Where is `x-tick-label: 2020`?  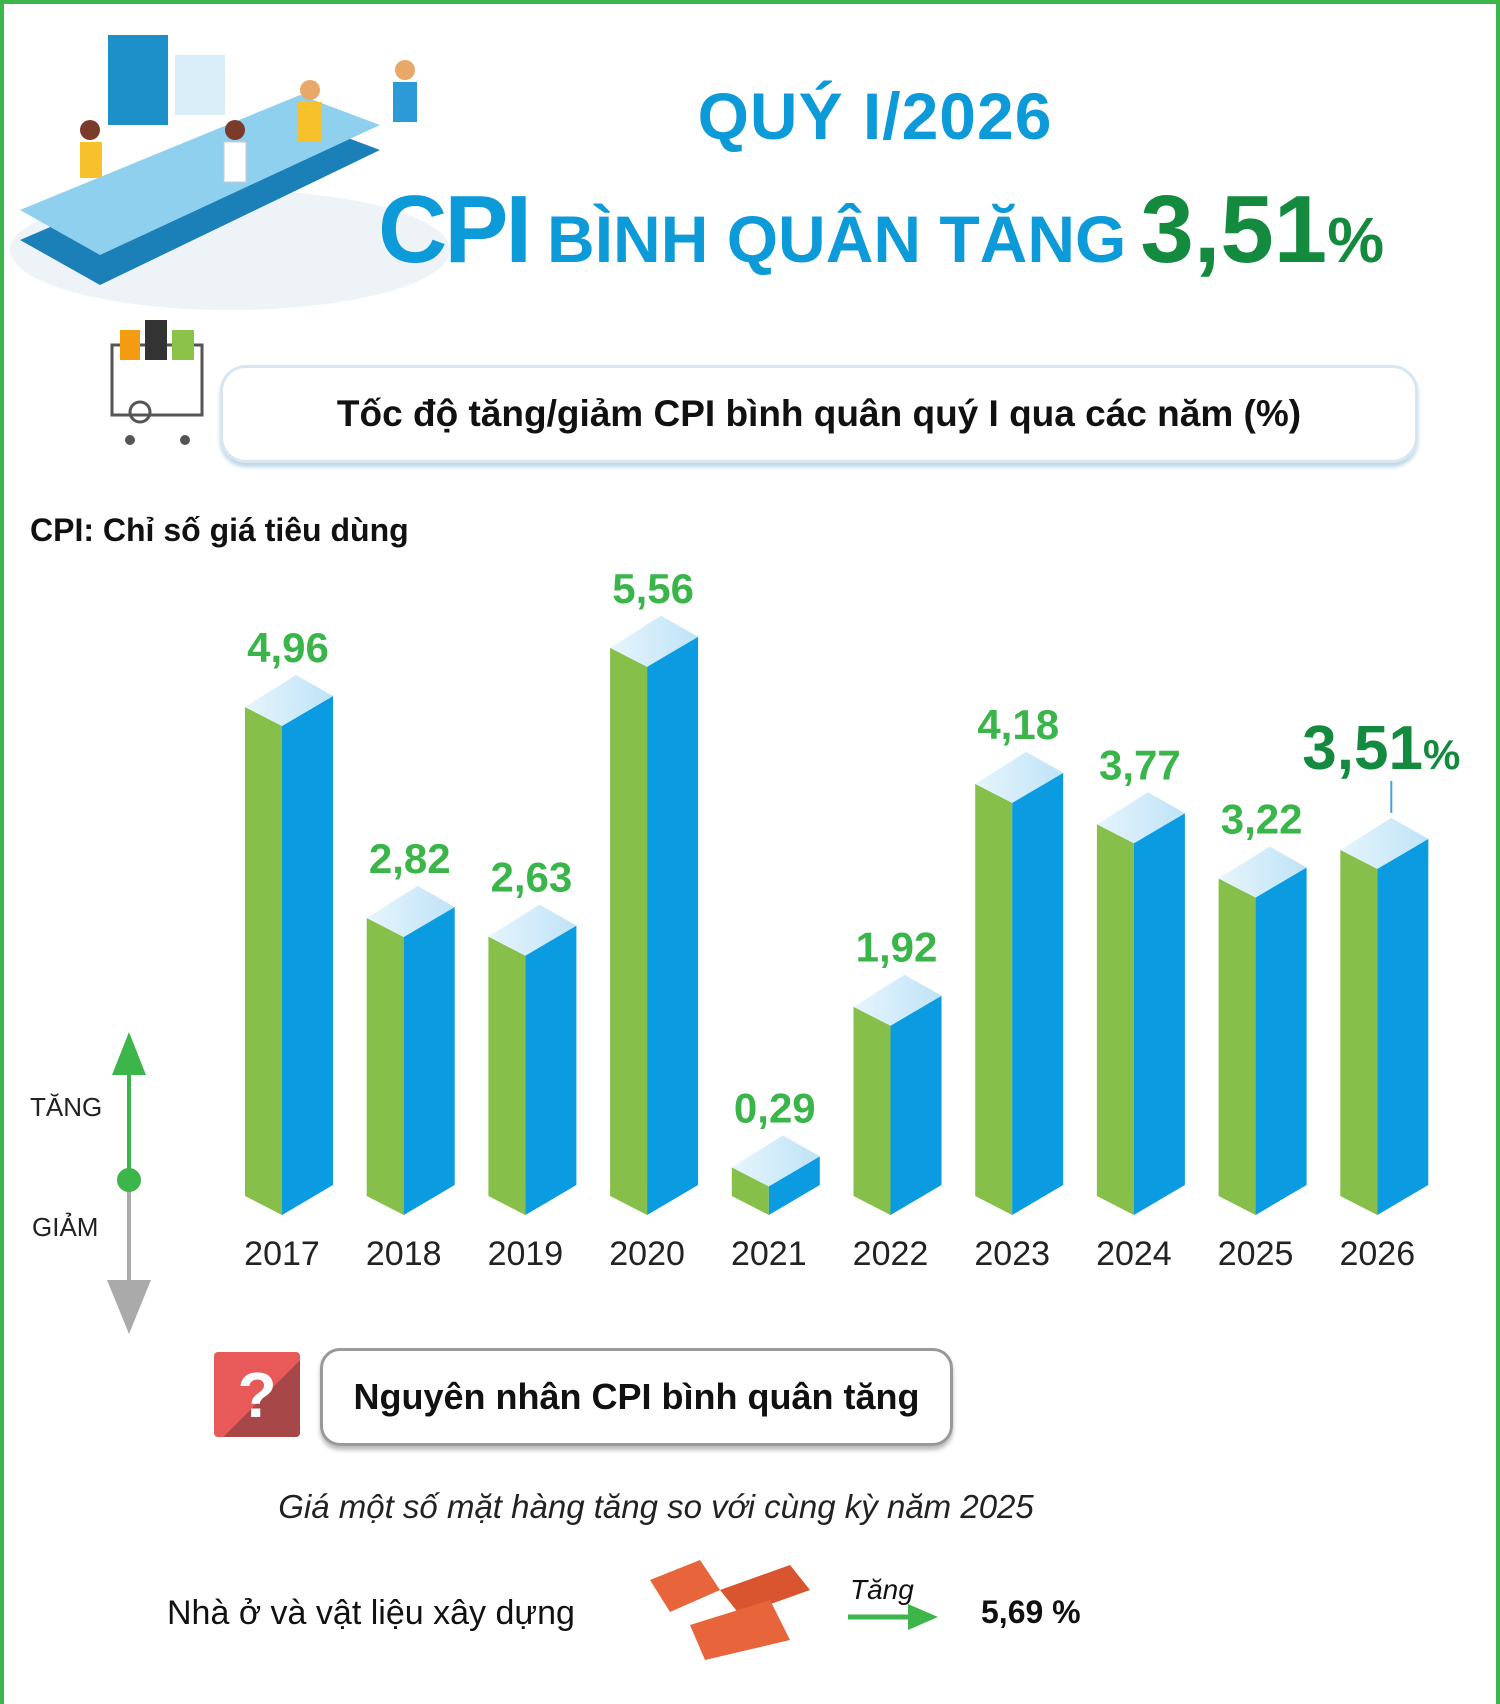
x-tick-label: 2020 is located at coordinates (647, 1254).